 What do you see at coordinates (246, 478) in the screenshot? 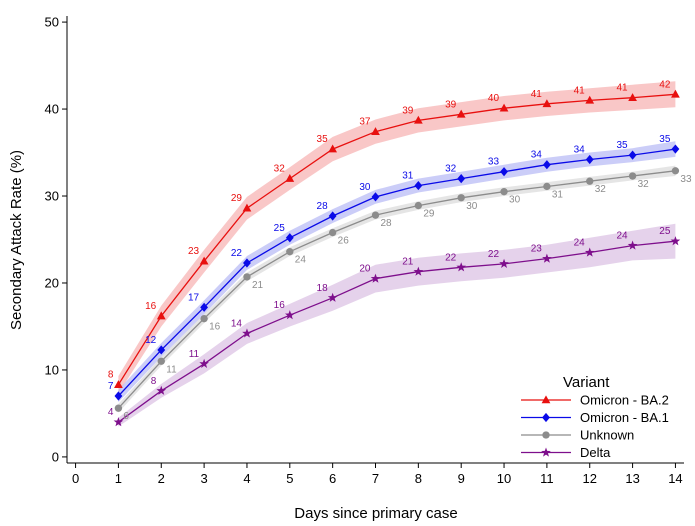
I see `x-tick-label: 4` at bounding box center [246, 478].